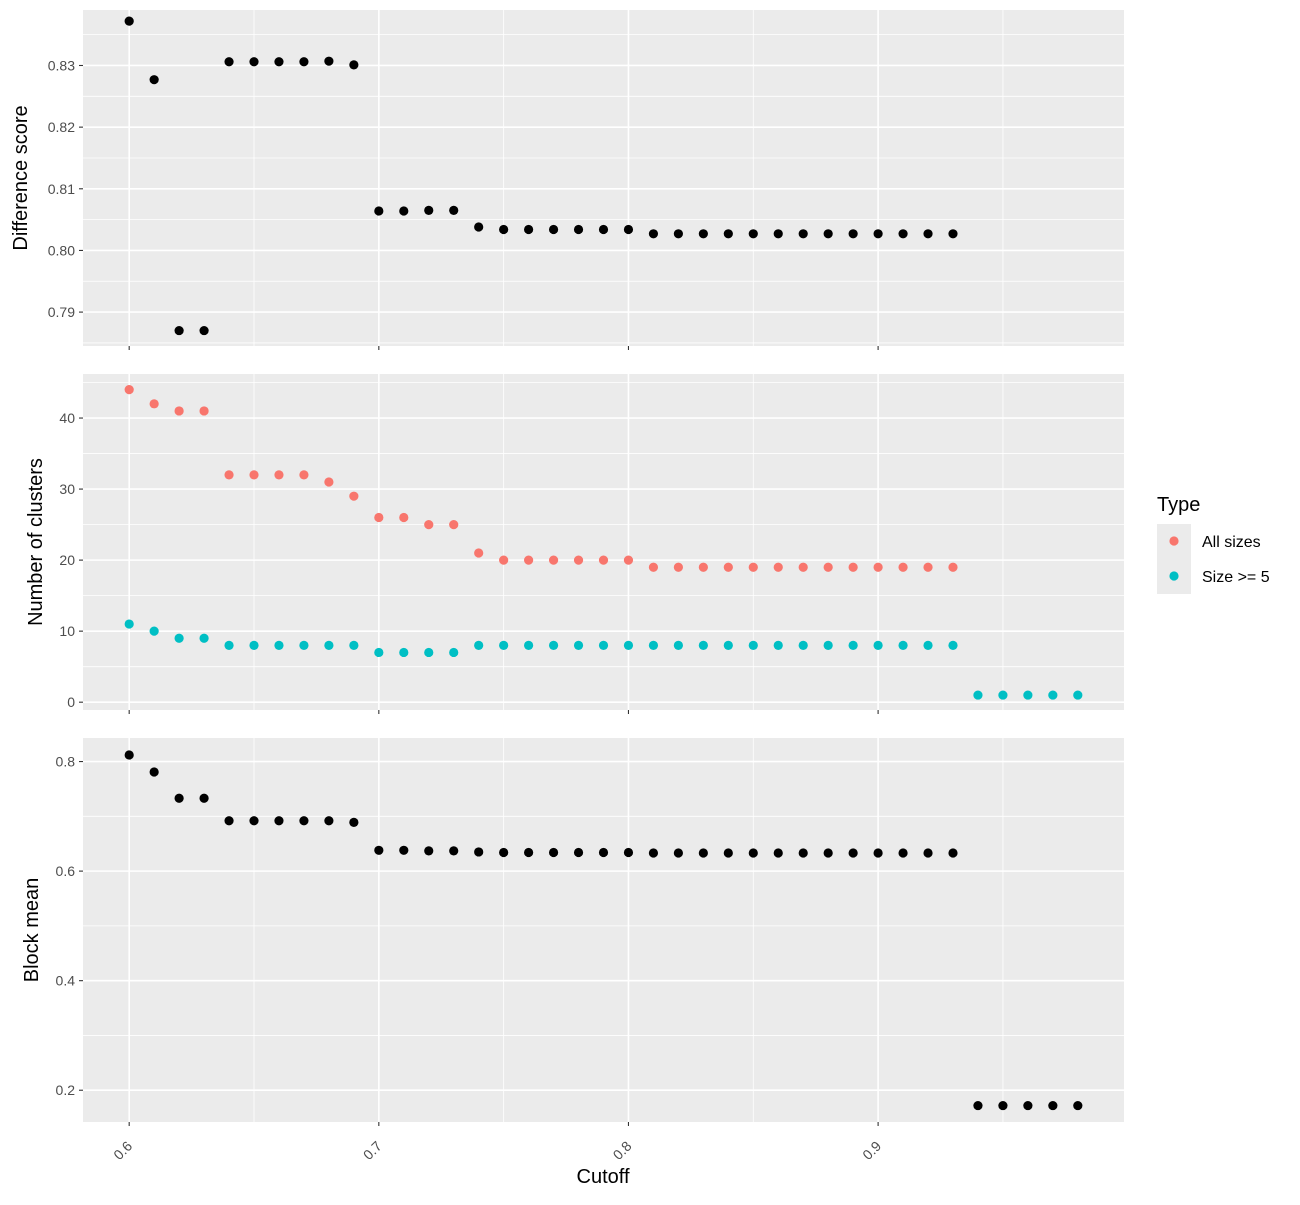 The image size is (1300, 1205). What do you see at coordinates (66, 1090) in the screenshot?
I see `y-tick-label: 0.2` at bounding box center [66, 1090].